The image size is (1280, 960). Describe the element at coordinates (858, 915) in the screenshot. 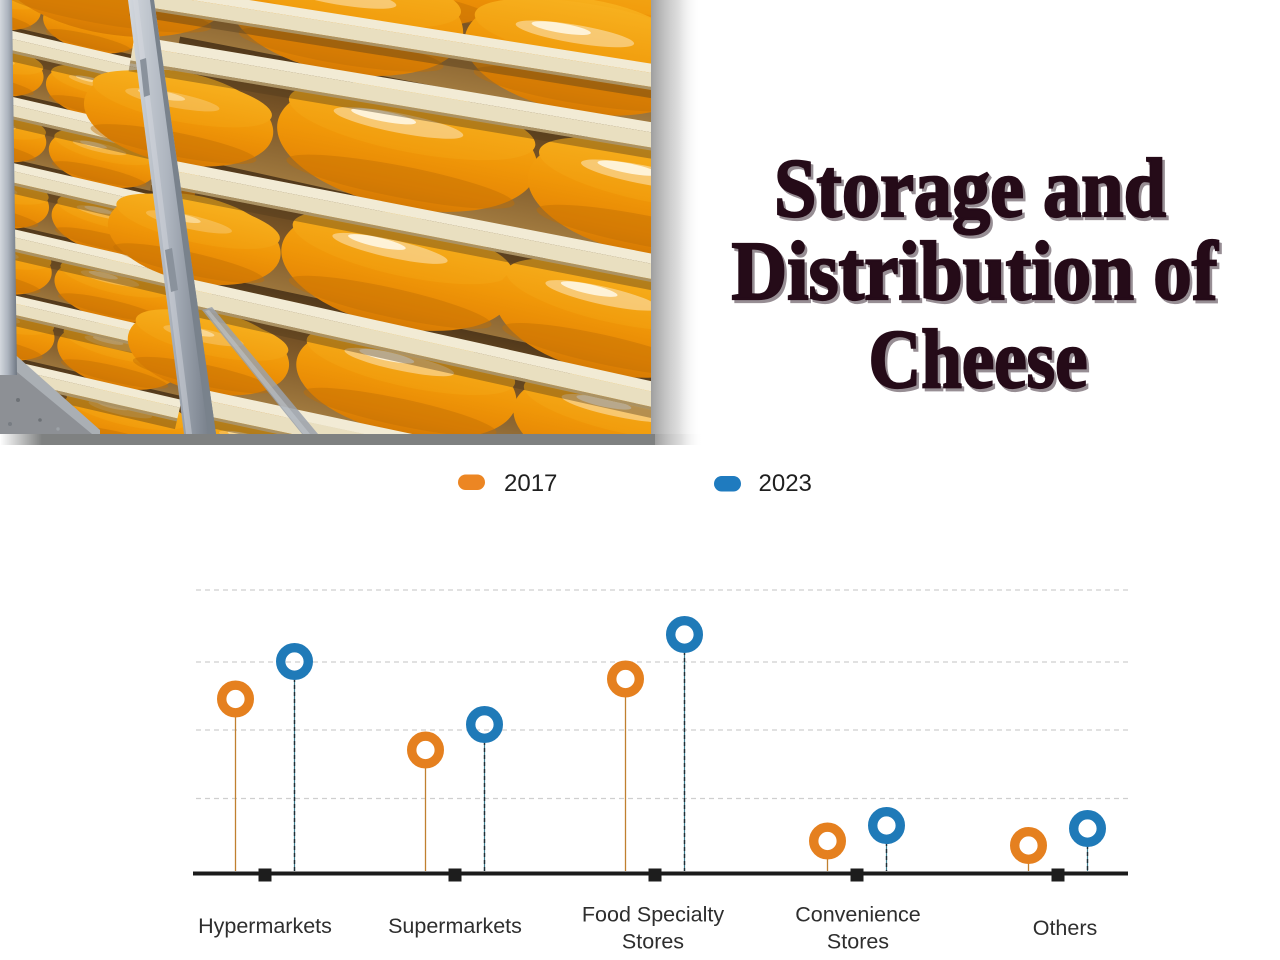

I see `svg-text: Convenience` at that location.